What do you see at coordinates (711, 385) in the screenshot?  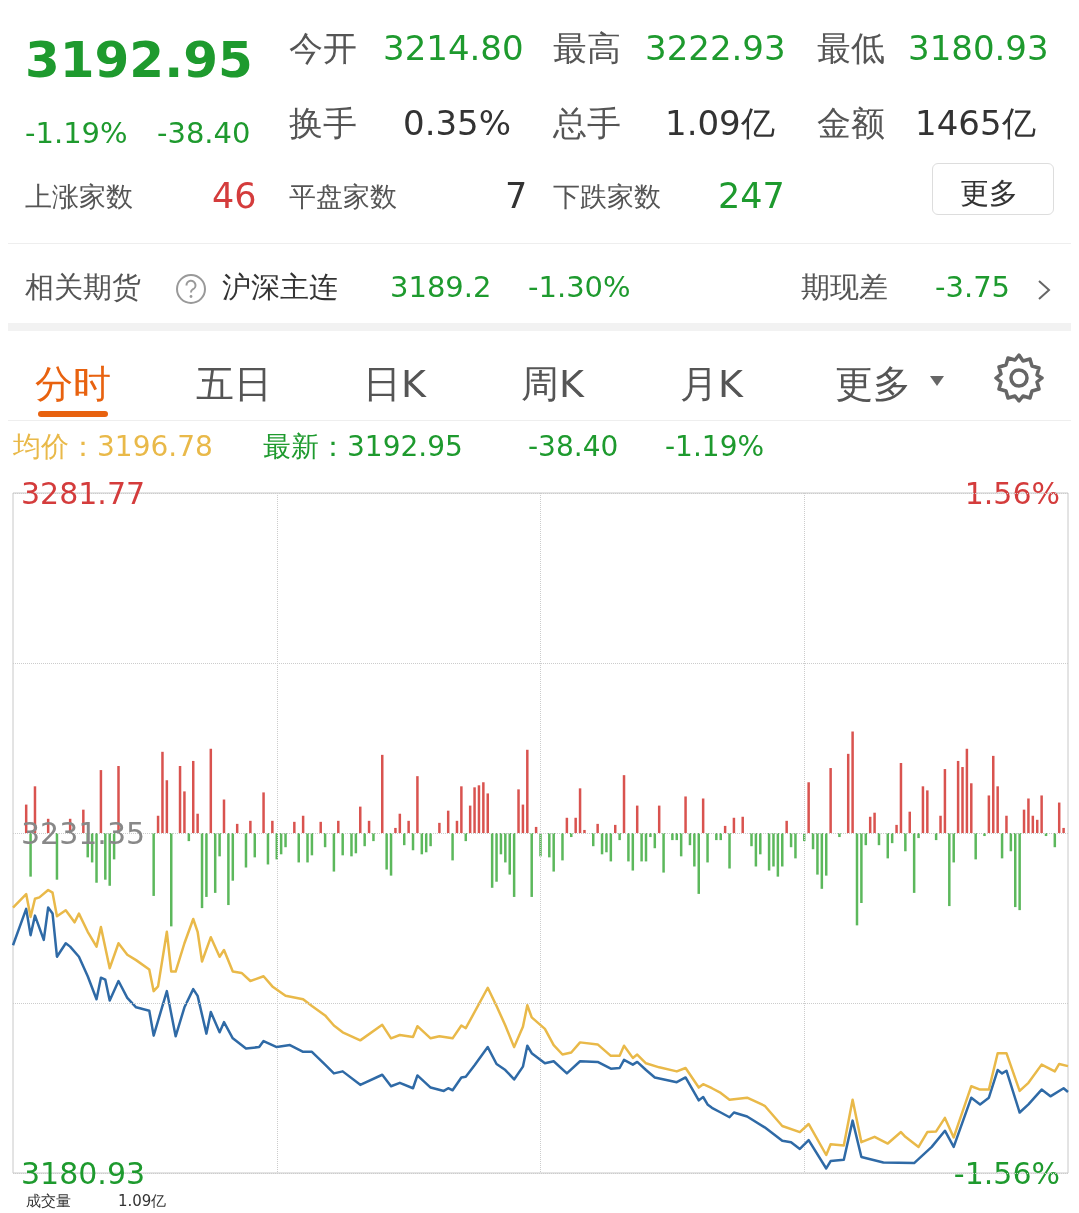 I see `text: 月K` at bounding box center [711, 385].